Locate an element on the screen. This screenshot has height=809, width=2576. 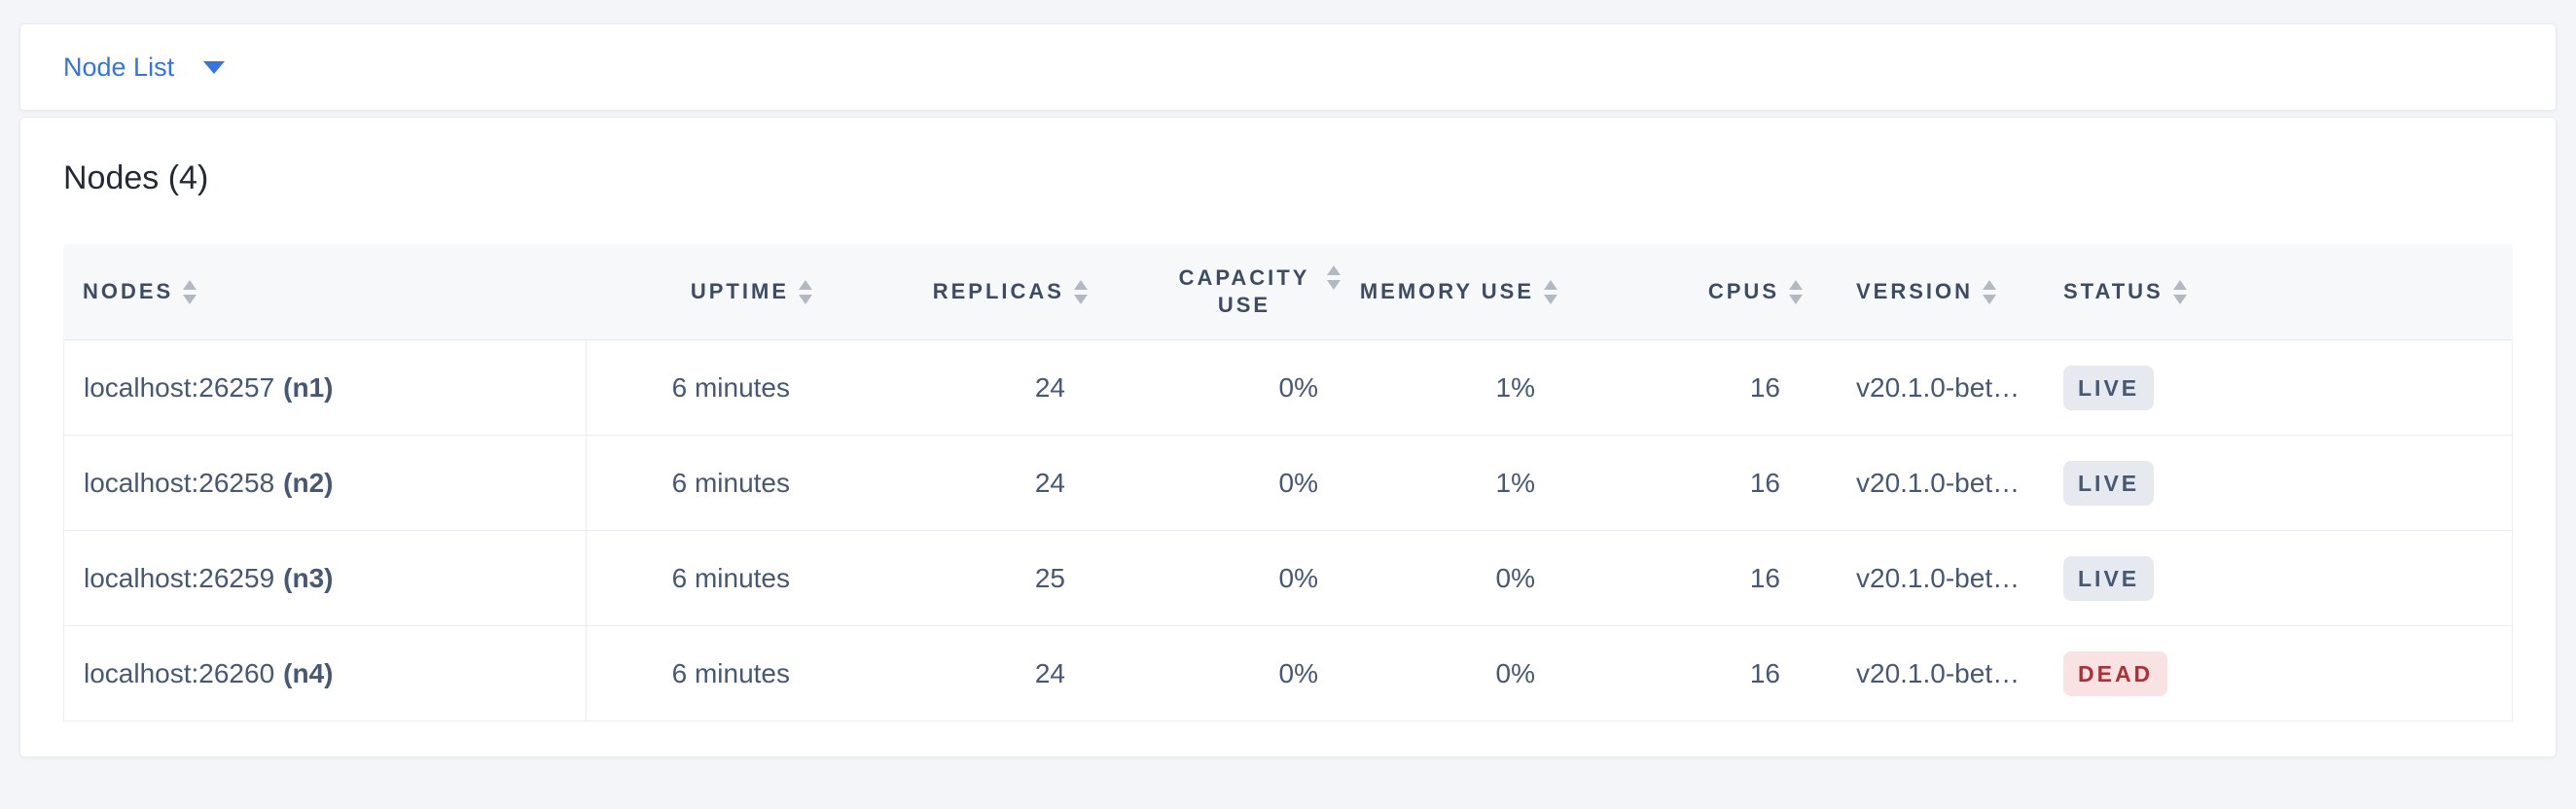
cell-node-name: localhost:26260 (n4) is located at coordinates (325, 673).